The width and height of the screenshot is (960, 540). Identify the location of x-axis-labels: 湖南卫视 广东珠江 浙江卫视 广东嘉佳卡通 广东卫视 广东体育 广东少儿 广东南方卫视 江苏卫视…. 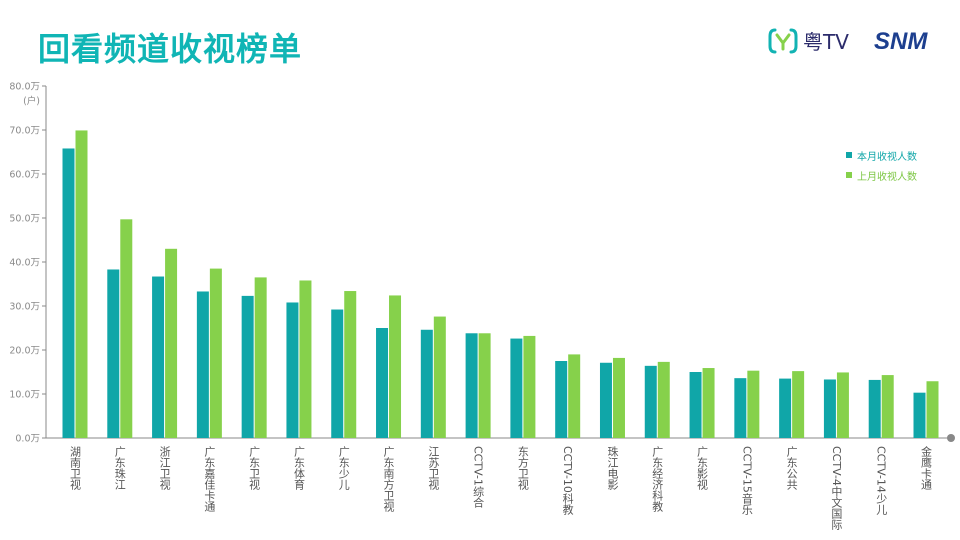
(501, 488).